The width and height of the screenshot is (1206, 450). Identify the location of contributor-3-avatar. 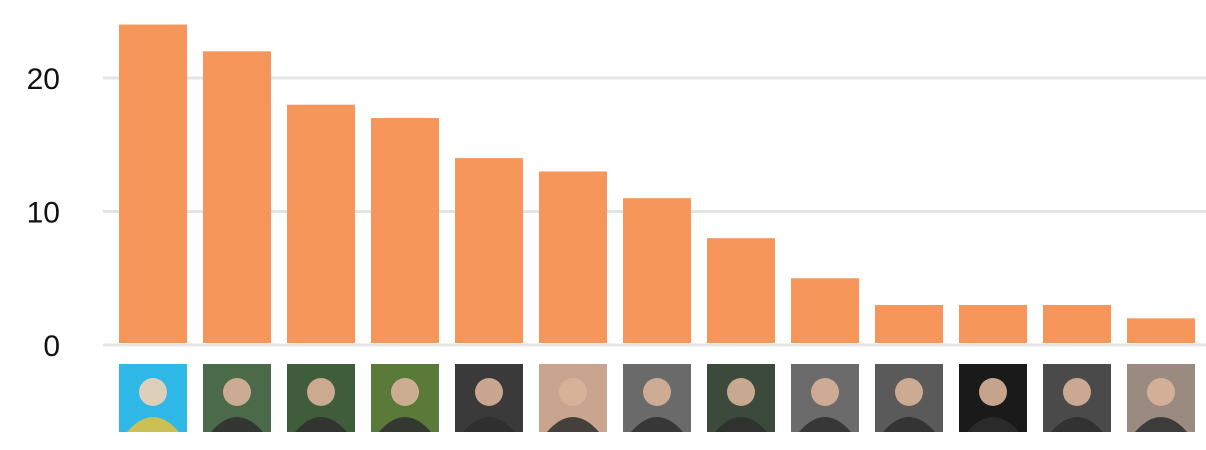
(321, 398).